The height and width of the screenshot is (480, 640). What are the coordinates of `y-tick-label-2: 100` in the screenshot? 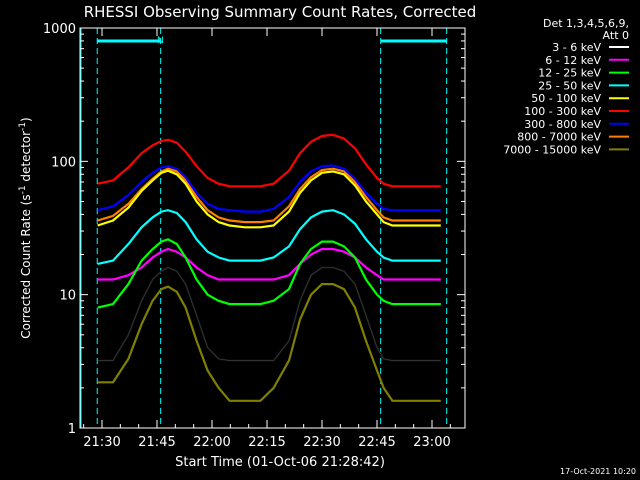 It's located at (63, 162).